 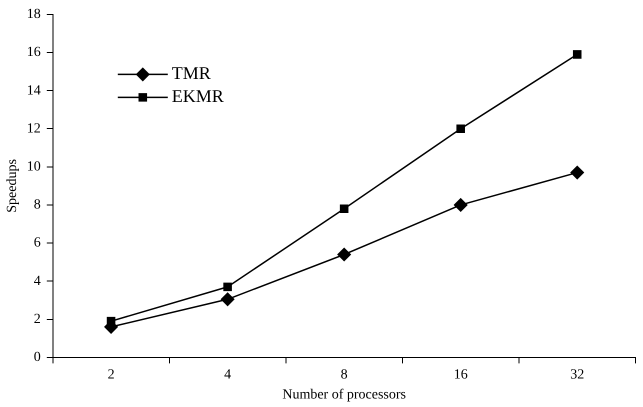 I want to click on x-tick-label: 8, so click(x=344, y=374).